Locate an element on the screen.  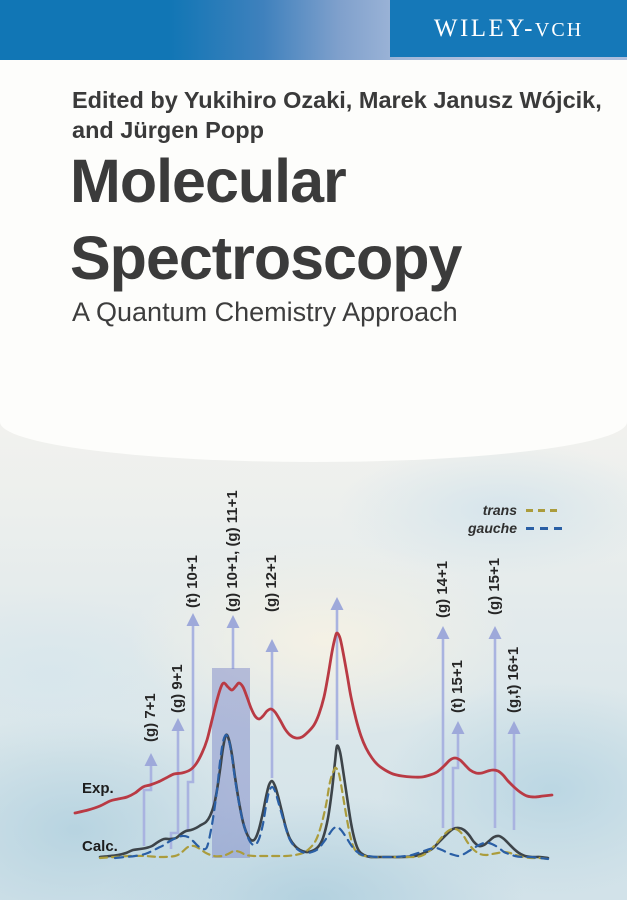
publisher-logo-block: WILEY-VCH is located at coordinates (508, 28).